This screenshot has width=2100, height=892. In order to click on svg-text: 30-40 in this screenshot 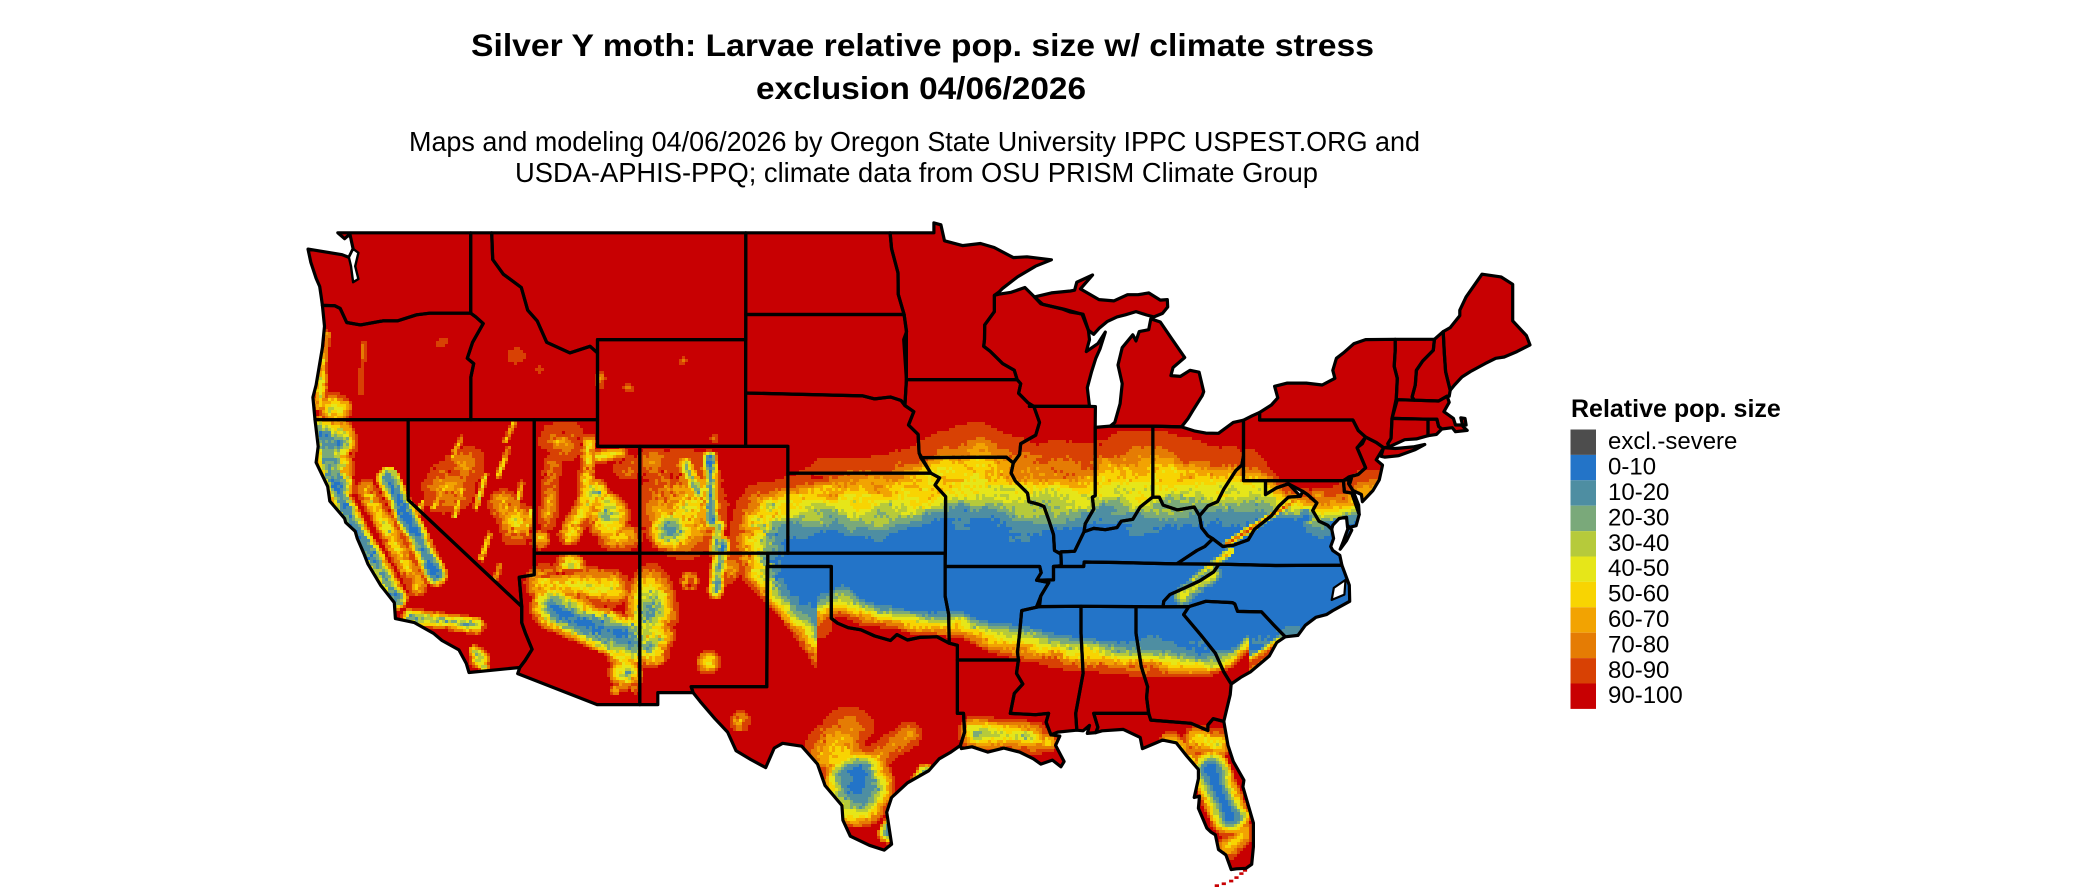, I will do `click(1638, 543)`.